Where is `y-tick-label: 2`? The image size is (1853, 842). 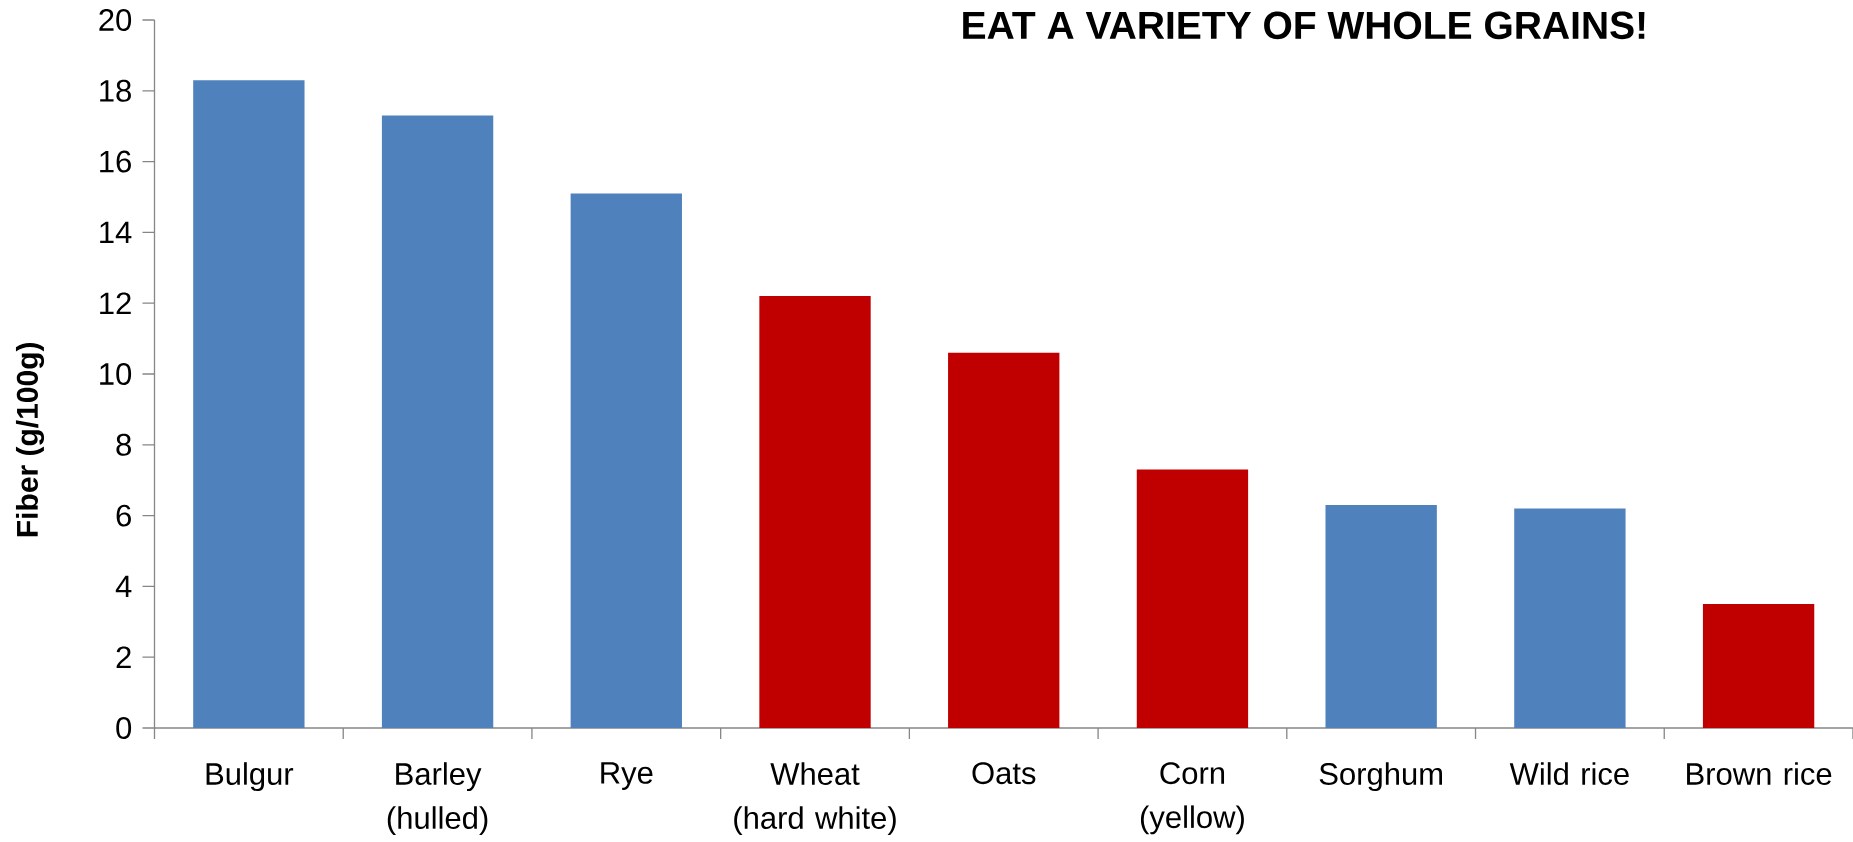
y-tick-label: 2 is located at coordinates (123, 657).